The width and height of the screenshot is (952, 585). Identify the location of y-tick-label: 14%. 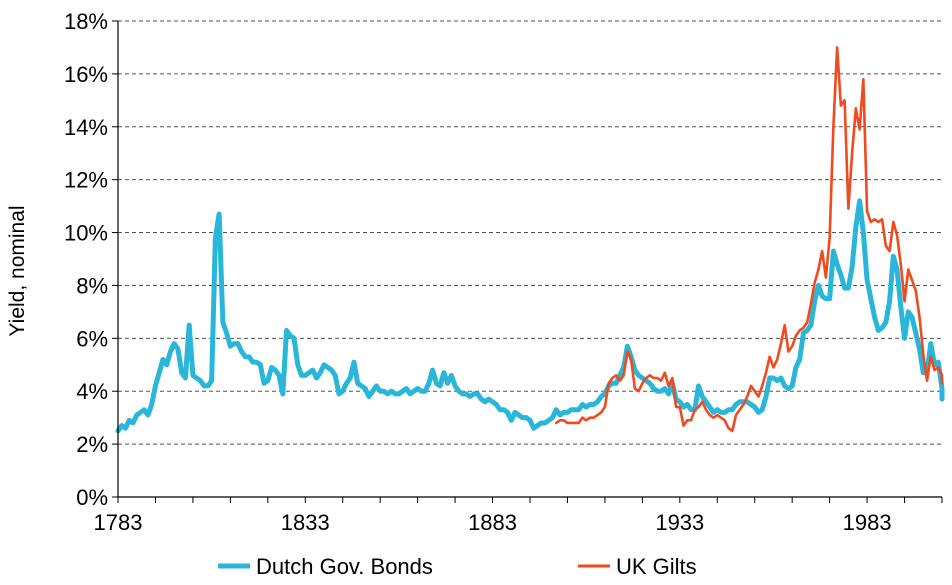
(86, 127).